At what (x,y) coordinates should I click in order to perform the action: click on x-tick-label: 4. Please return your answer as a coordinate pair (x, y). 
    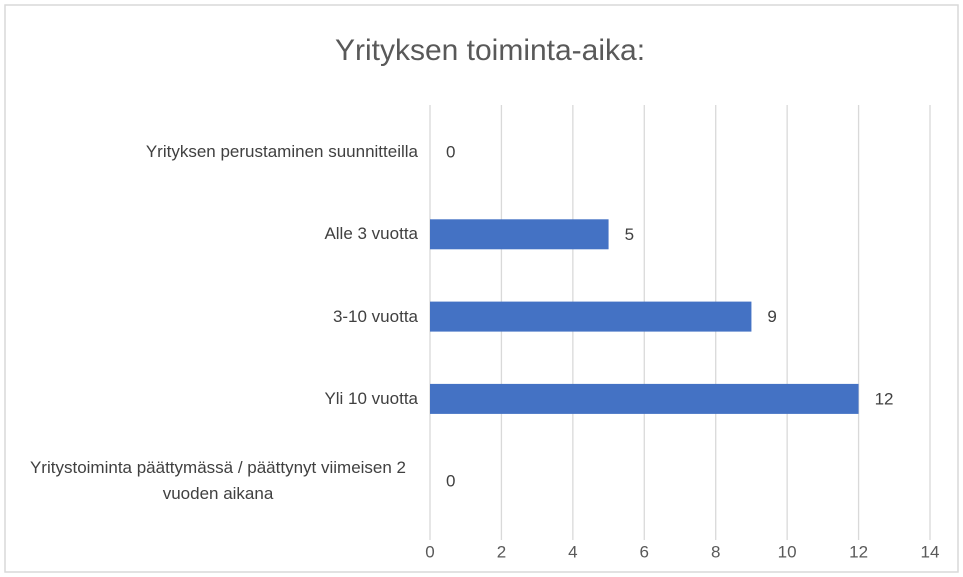
    Looking at the image, I should click on (572, 551).